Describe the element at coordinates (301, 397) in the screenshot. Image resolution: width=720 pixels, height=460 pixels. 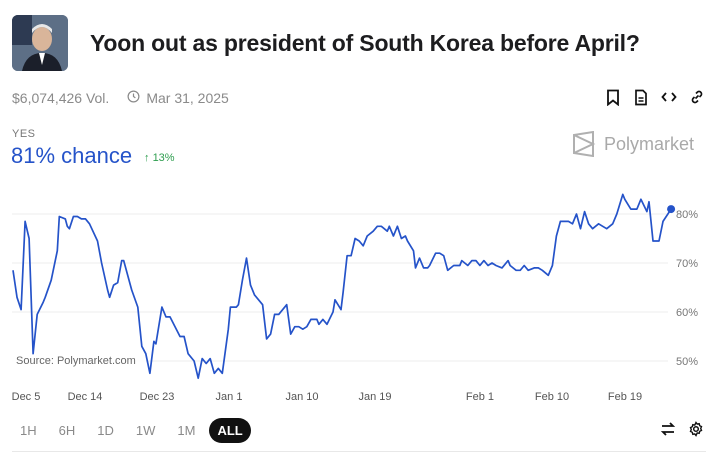
I see `x-tick-label: Jan 10` at that location.